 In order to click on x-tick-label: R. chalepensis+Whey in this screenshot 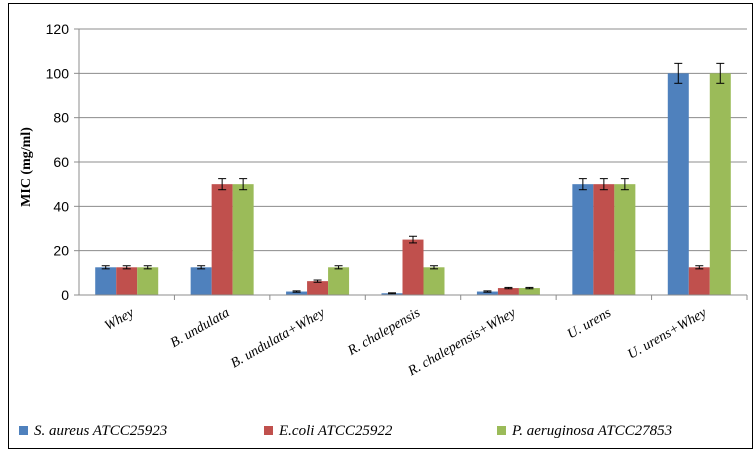, I will do `click(462, 342)`.